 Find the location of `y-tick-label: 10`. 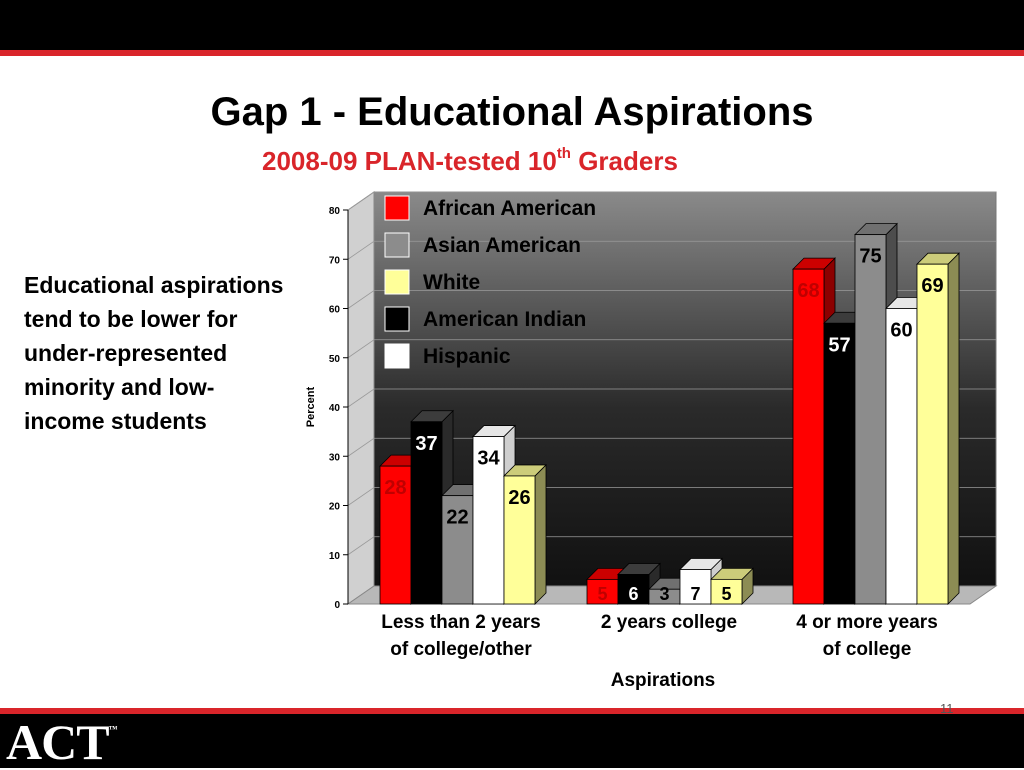

y-tick-label: 10 is located at coordinates (335, 556).